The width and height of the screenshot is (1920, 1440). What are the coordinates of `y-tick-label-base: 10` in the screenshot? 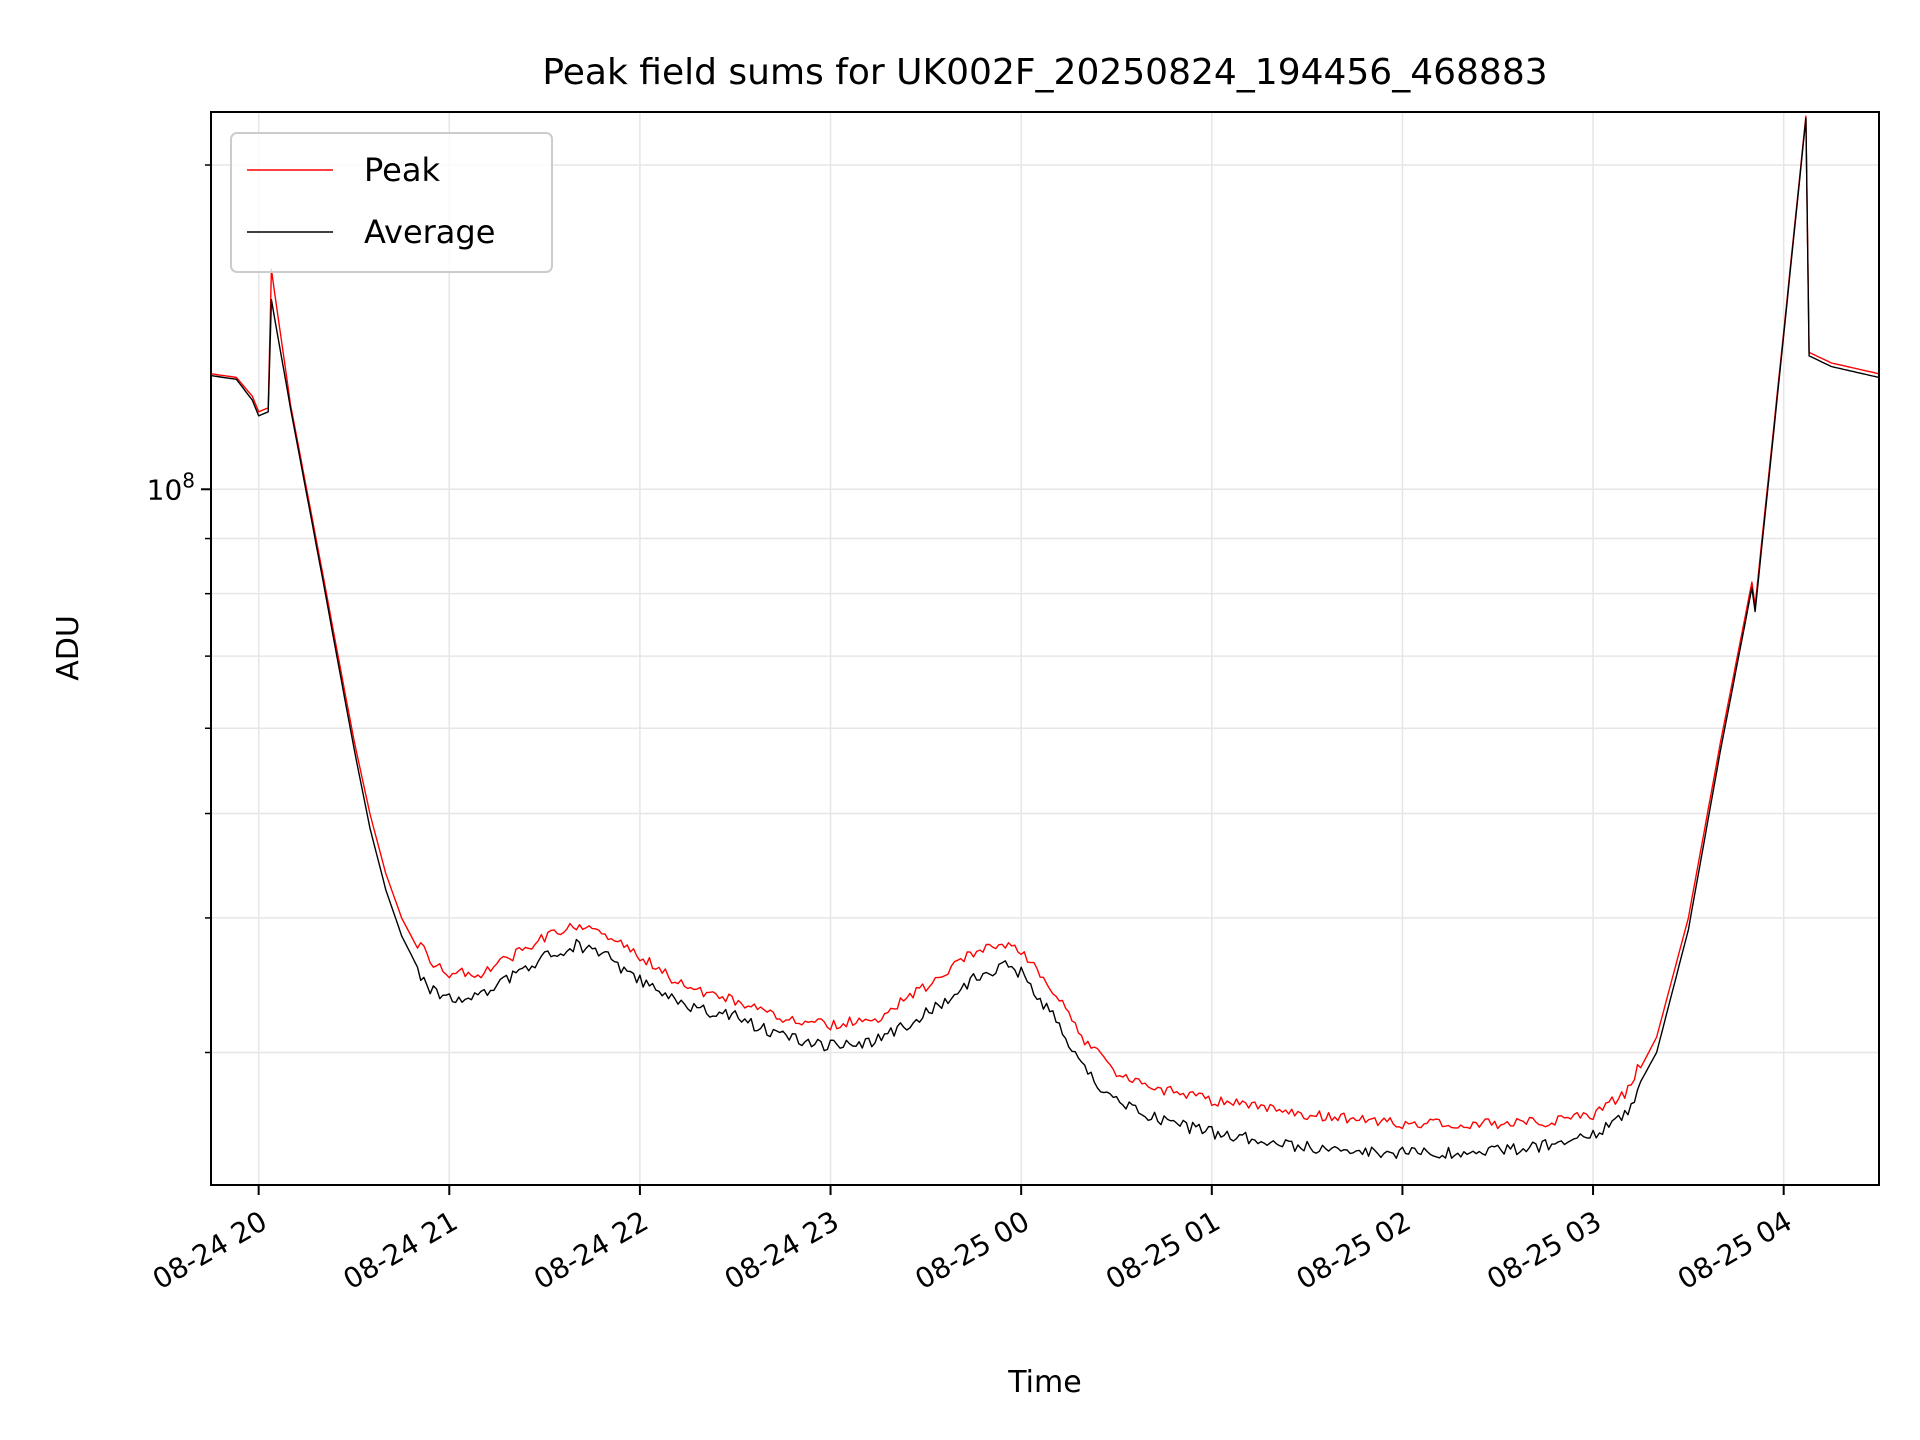 It's located at (165, 489).